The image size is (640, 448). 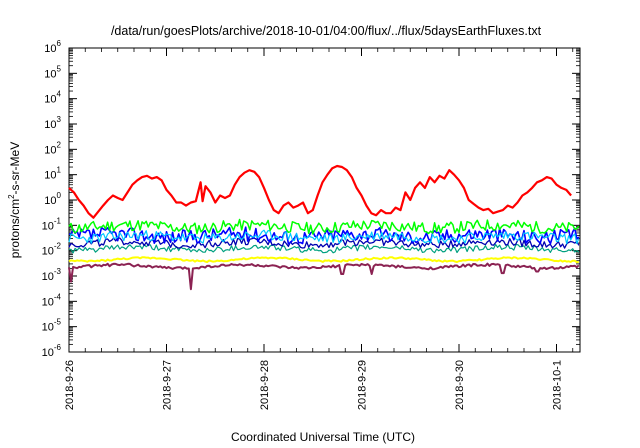 I want to click on y-tick-label: 10⁴, so click(x=52, y=98).